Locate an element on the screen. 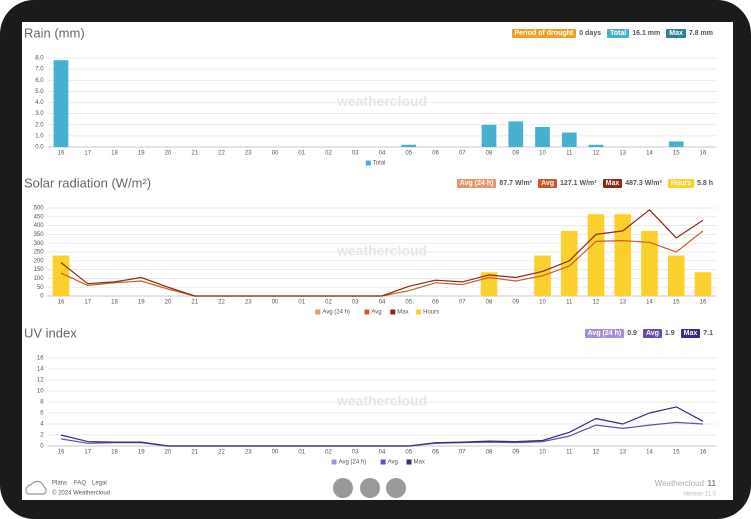 This screenshot has height=519, width=751. badge-value: 487.3 W/m² is located at coordinates (643, 183).